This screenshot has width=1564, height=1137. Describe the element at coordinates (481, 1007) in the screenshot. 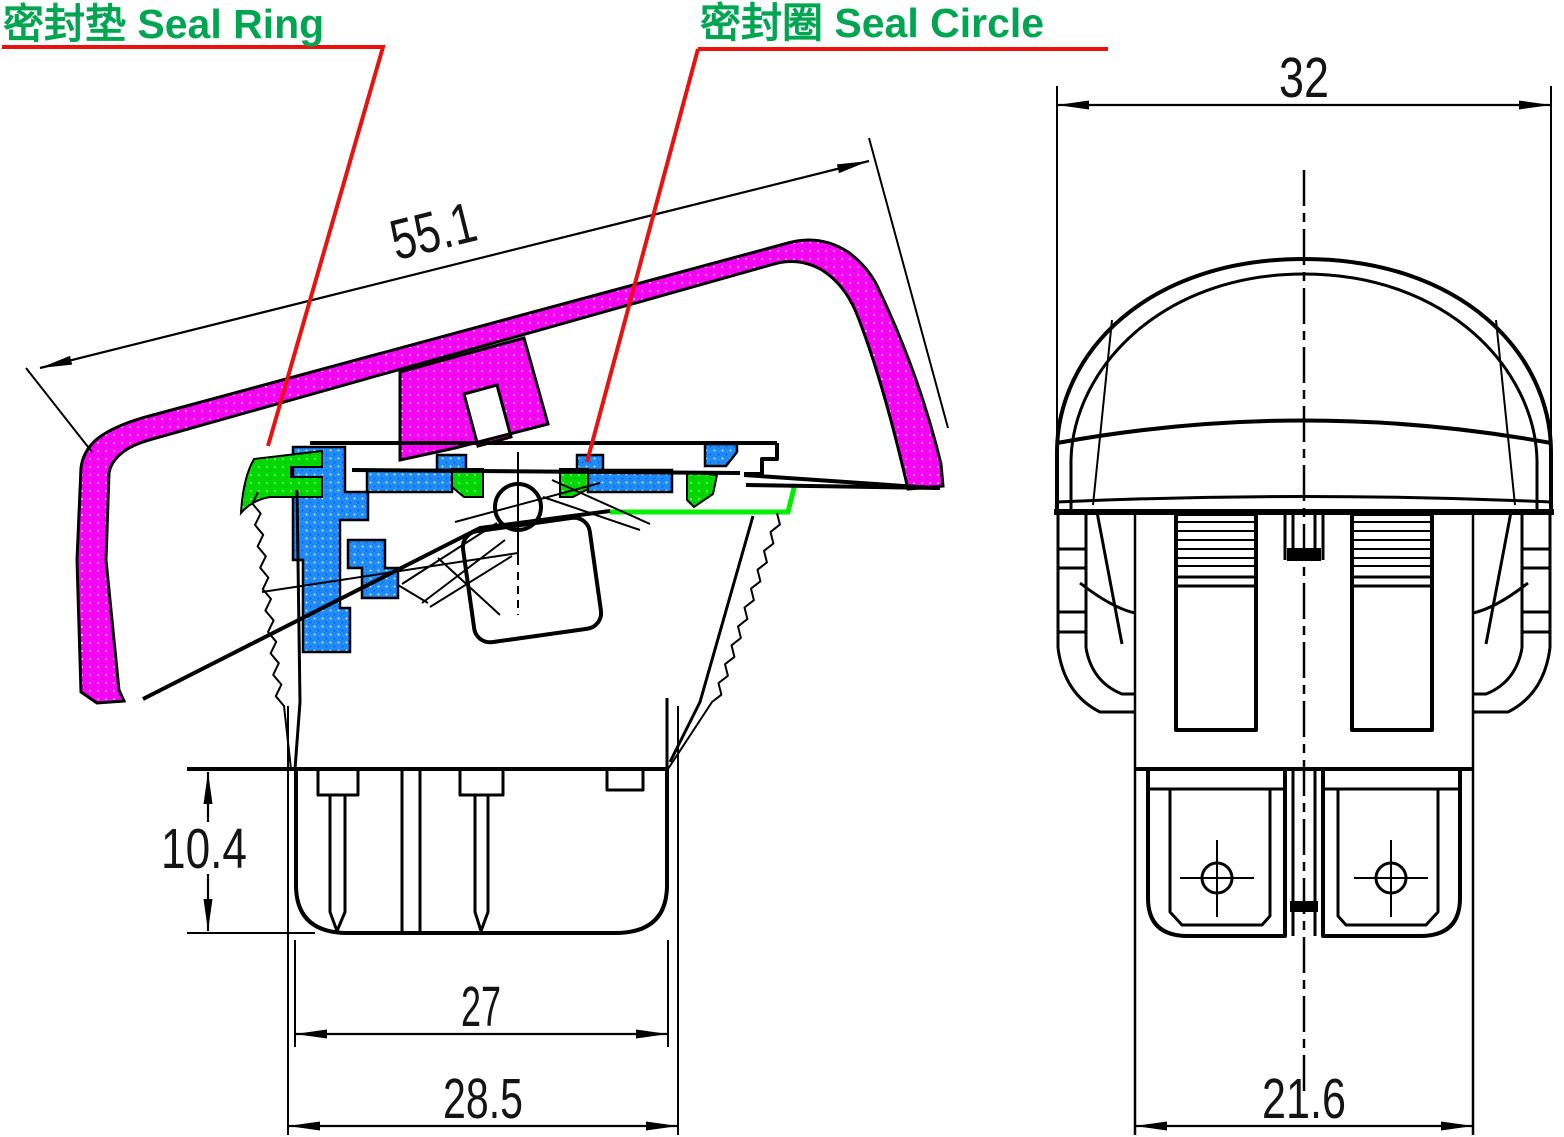

I see `dim-27-text: 27` at that location.